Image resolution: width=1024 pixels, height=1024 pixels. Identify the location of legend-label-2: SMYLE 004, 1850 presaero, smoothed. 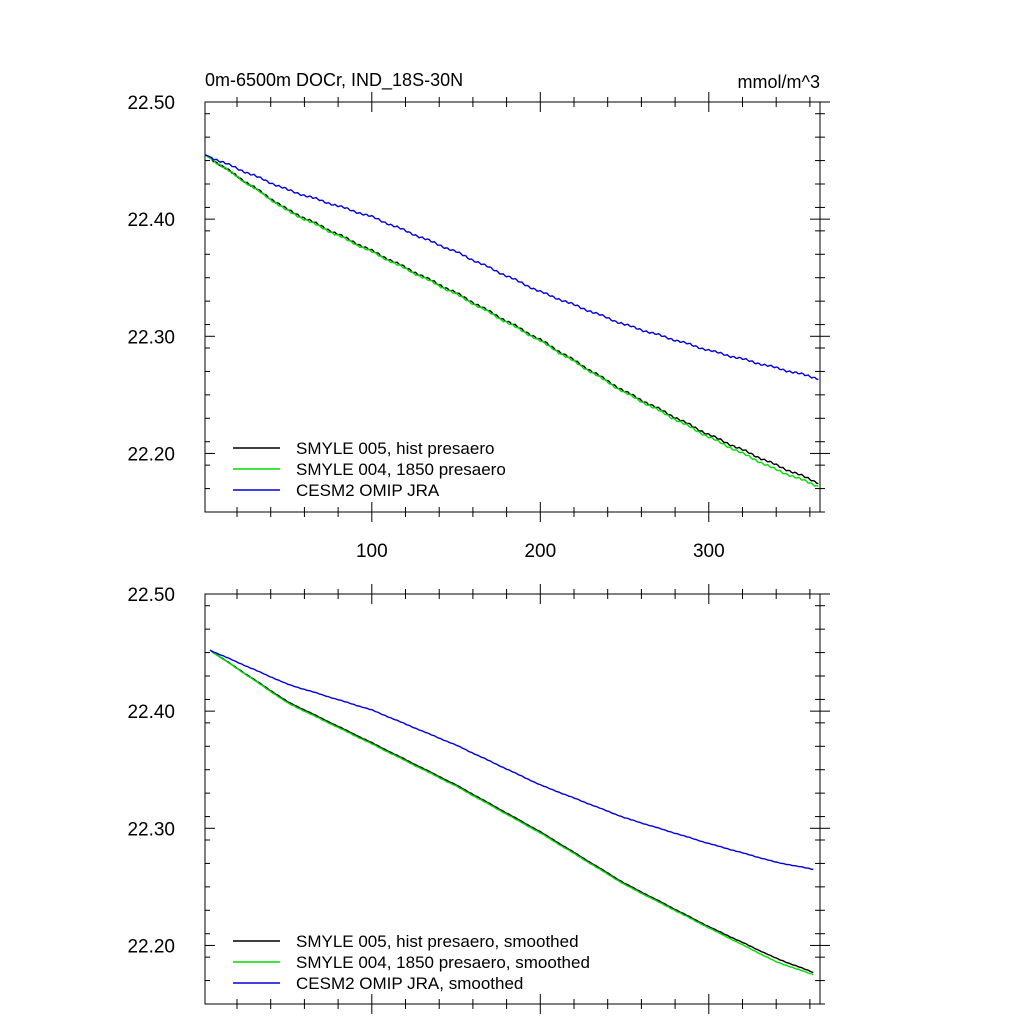
(443, 962).